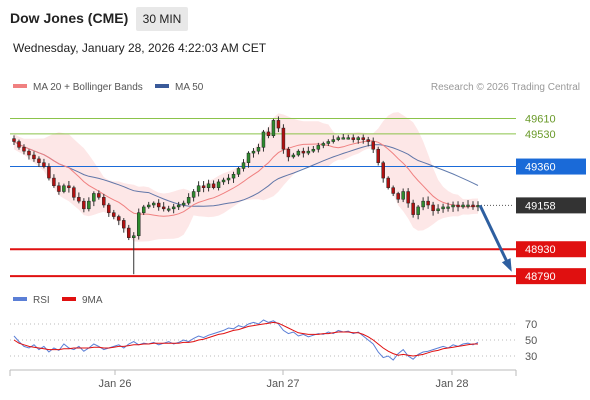  I want to click on rsi-legend-label: RSI, so click(41, 300).